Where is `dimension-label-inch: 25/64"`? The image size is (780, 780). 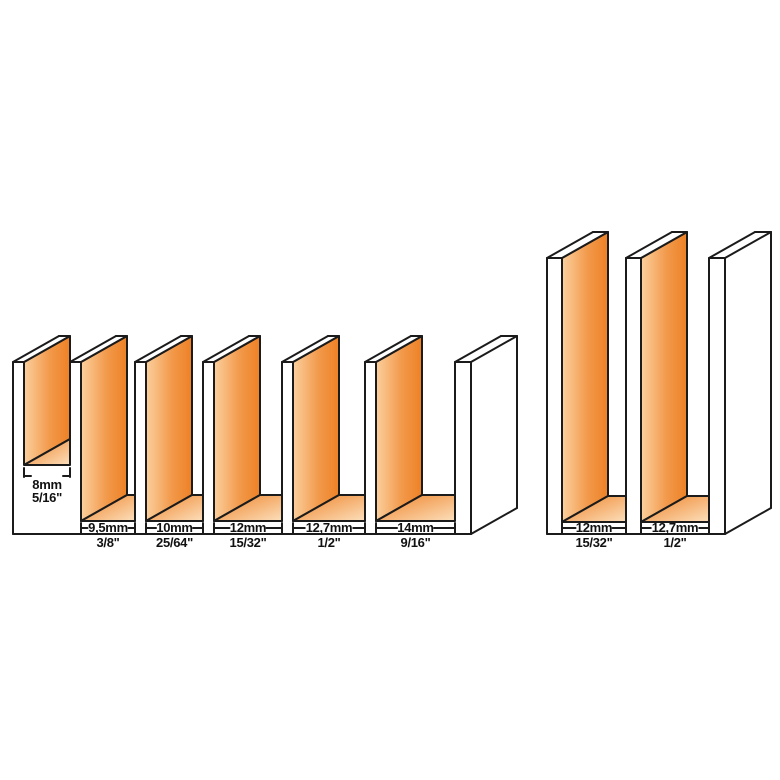
dimension-label-inch: 25/64" is located at coordinates (174, 542).